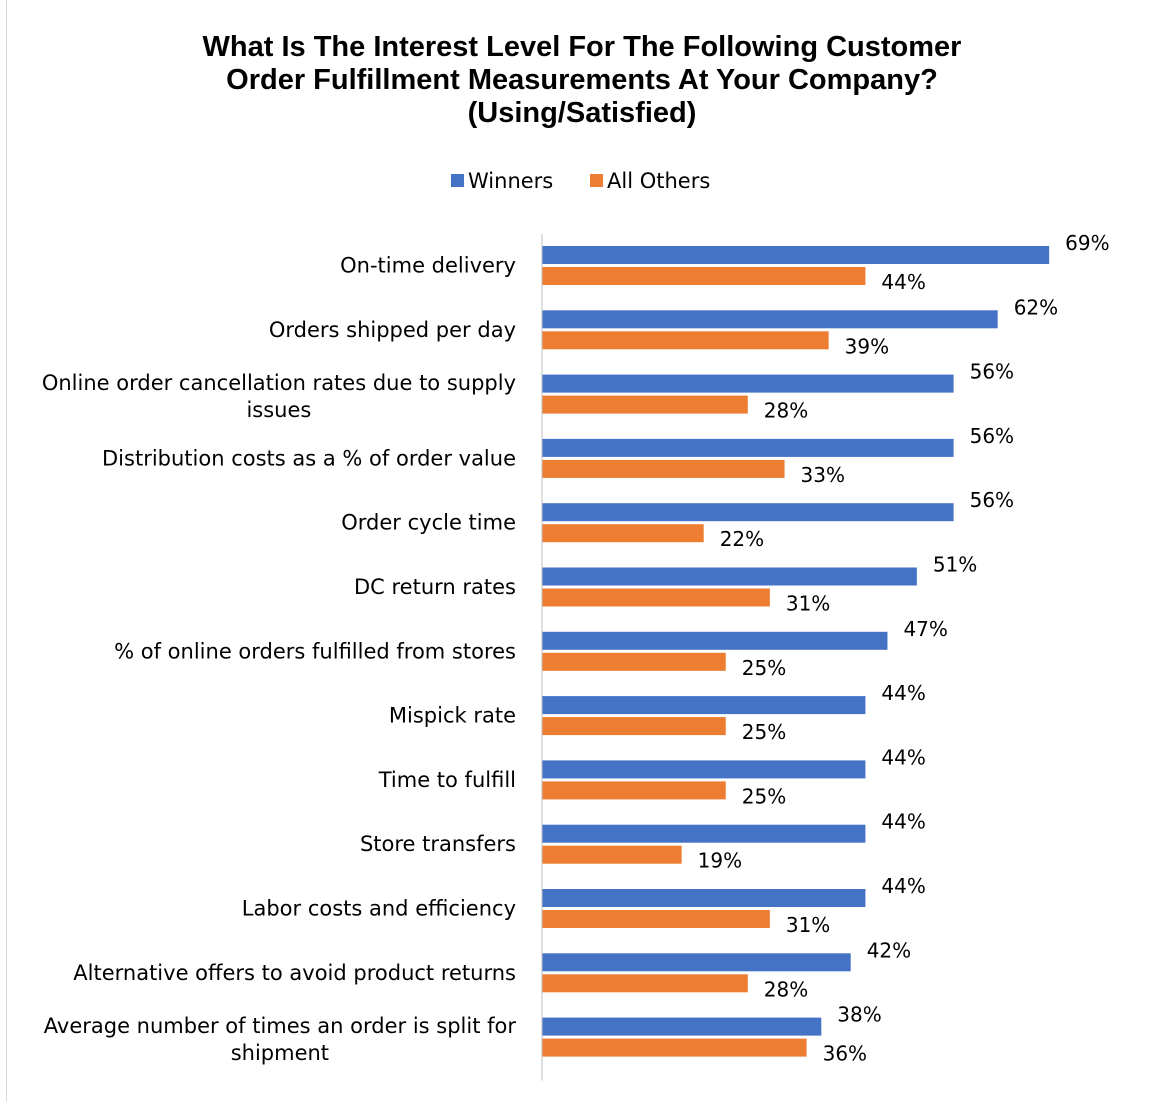 The image size is (1154, 1102). I want to click on data-label-winners: 51%, so click(955, 565).